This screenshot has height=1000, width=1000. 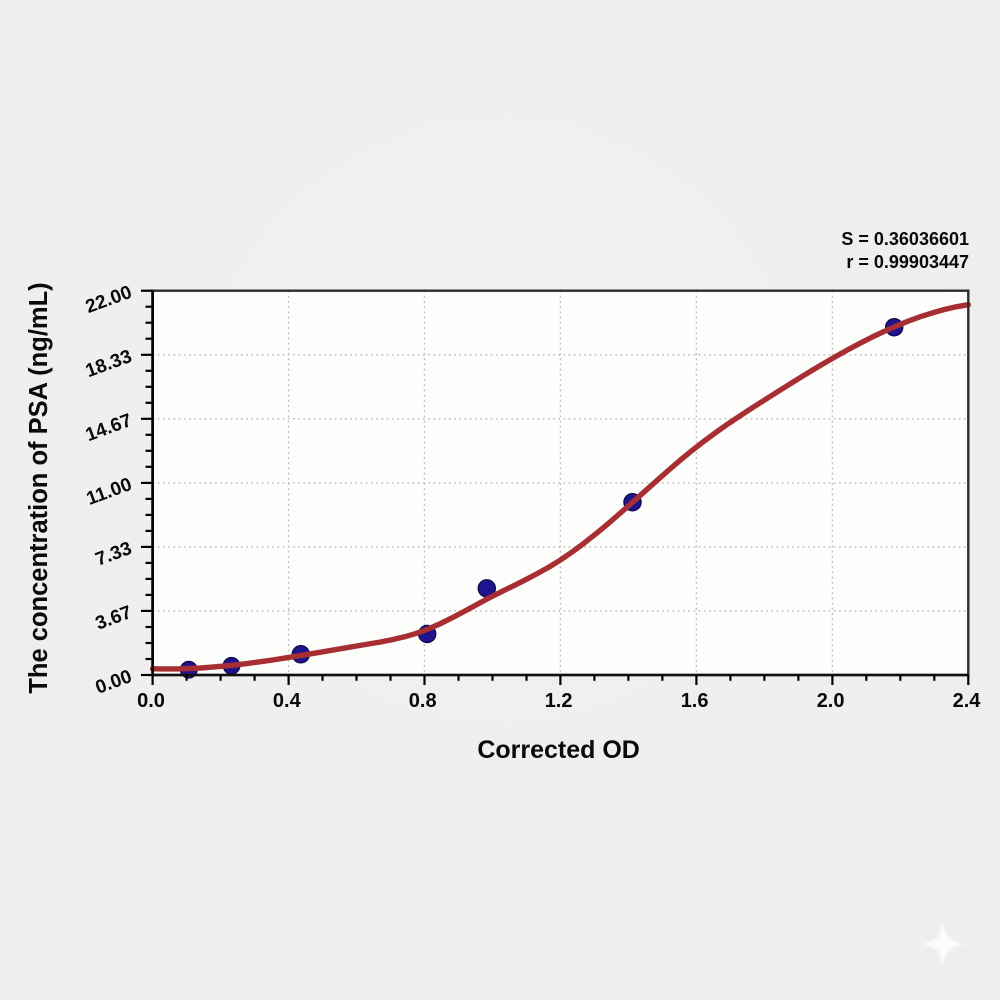 What do you see at coordinates (114, 554) in the screenshot?
I see `svg-text: 7.33` at bounding box center [114, 554].